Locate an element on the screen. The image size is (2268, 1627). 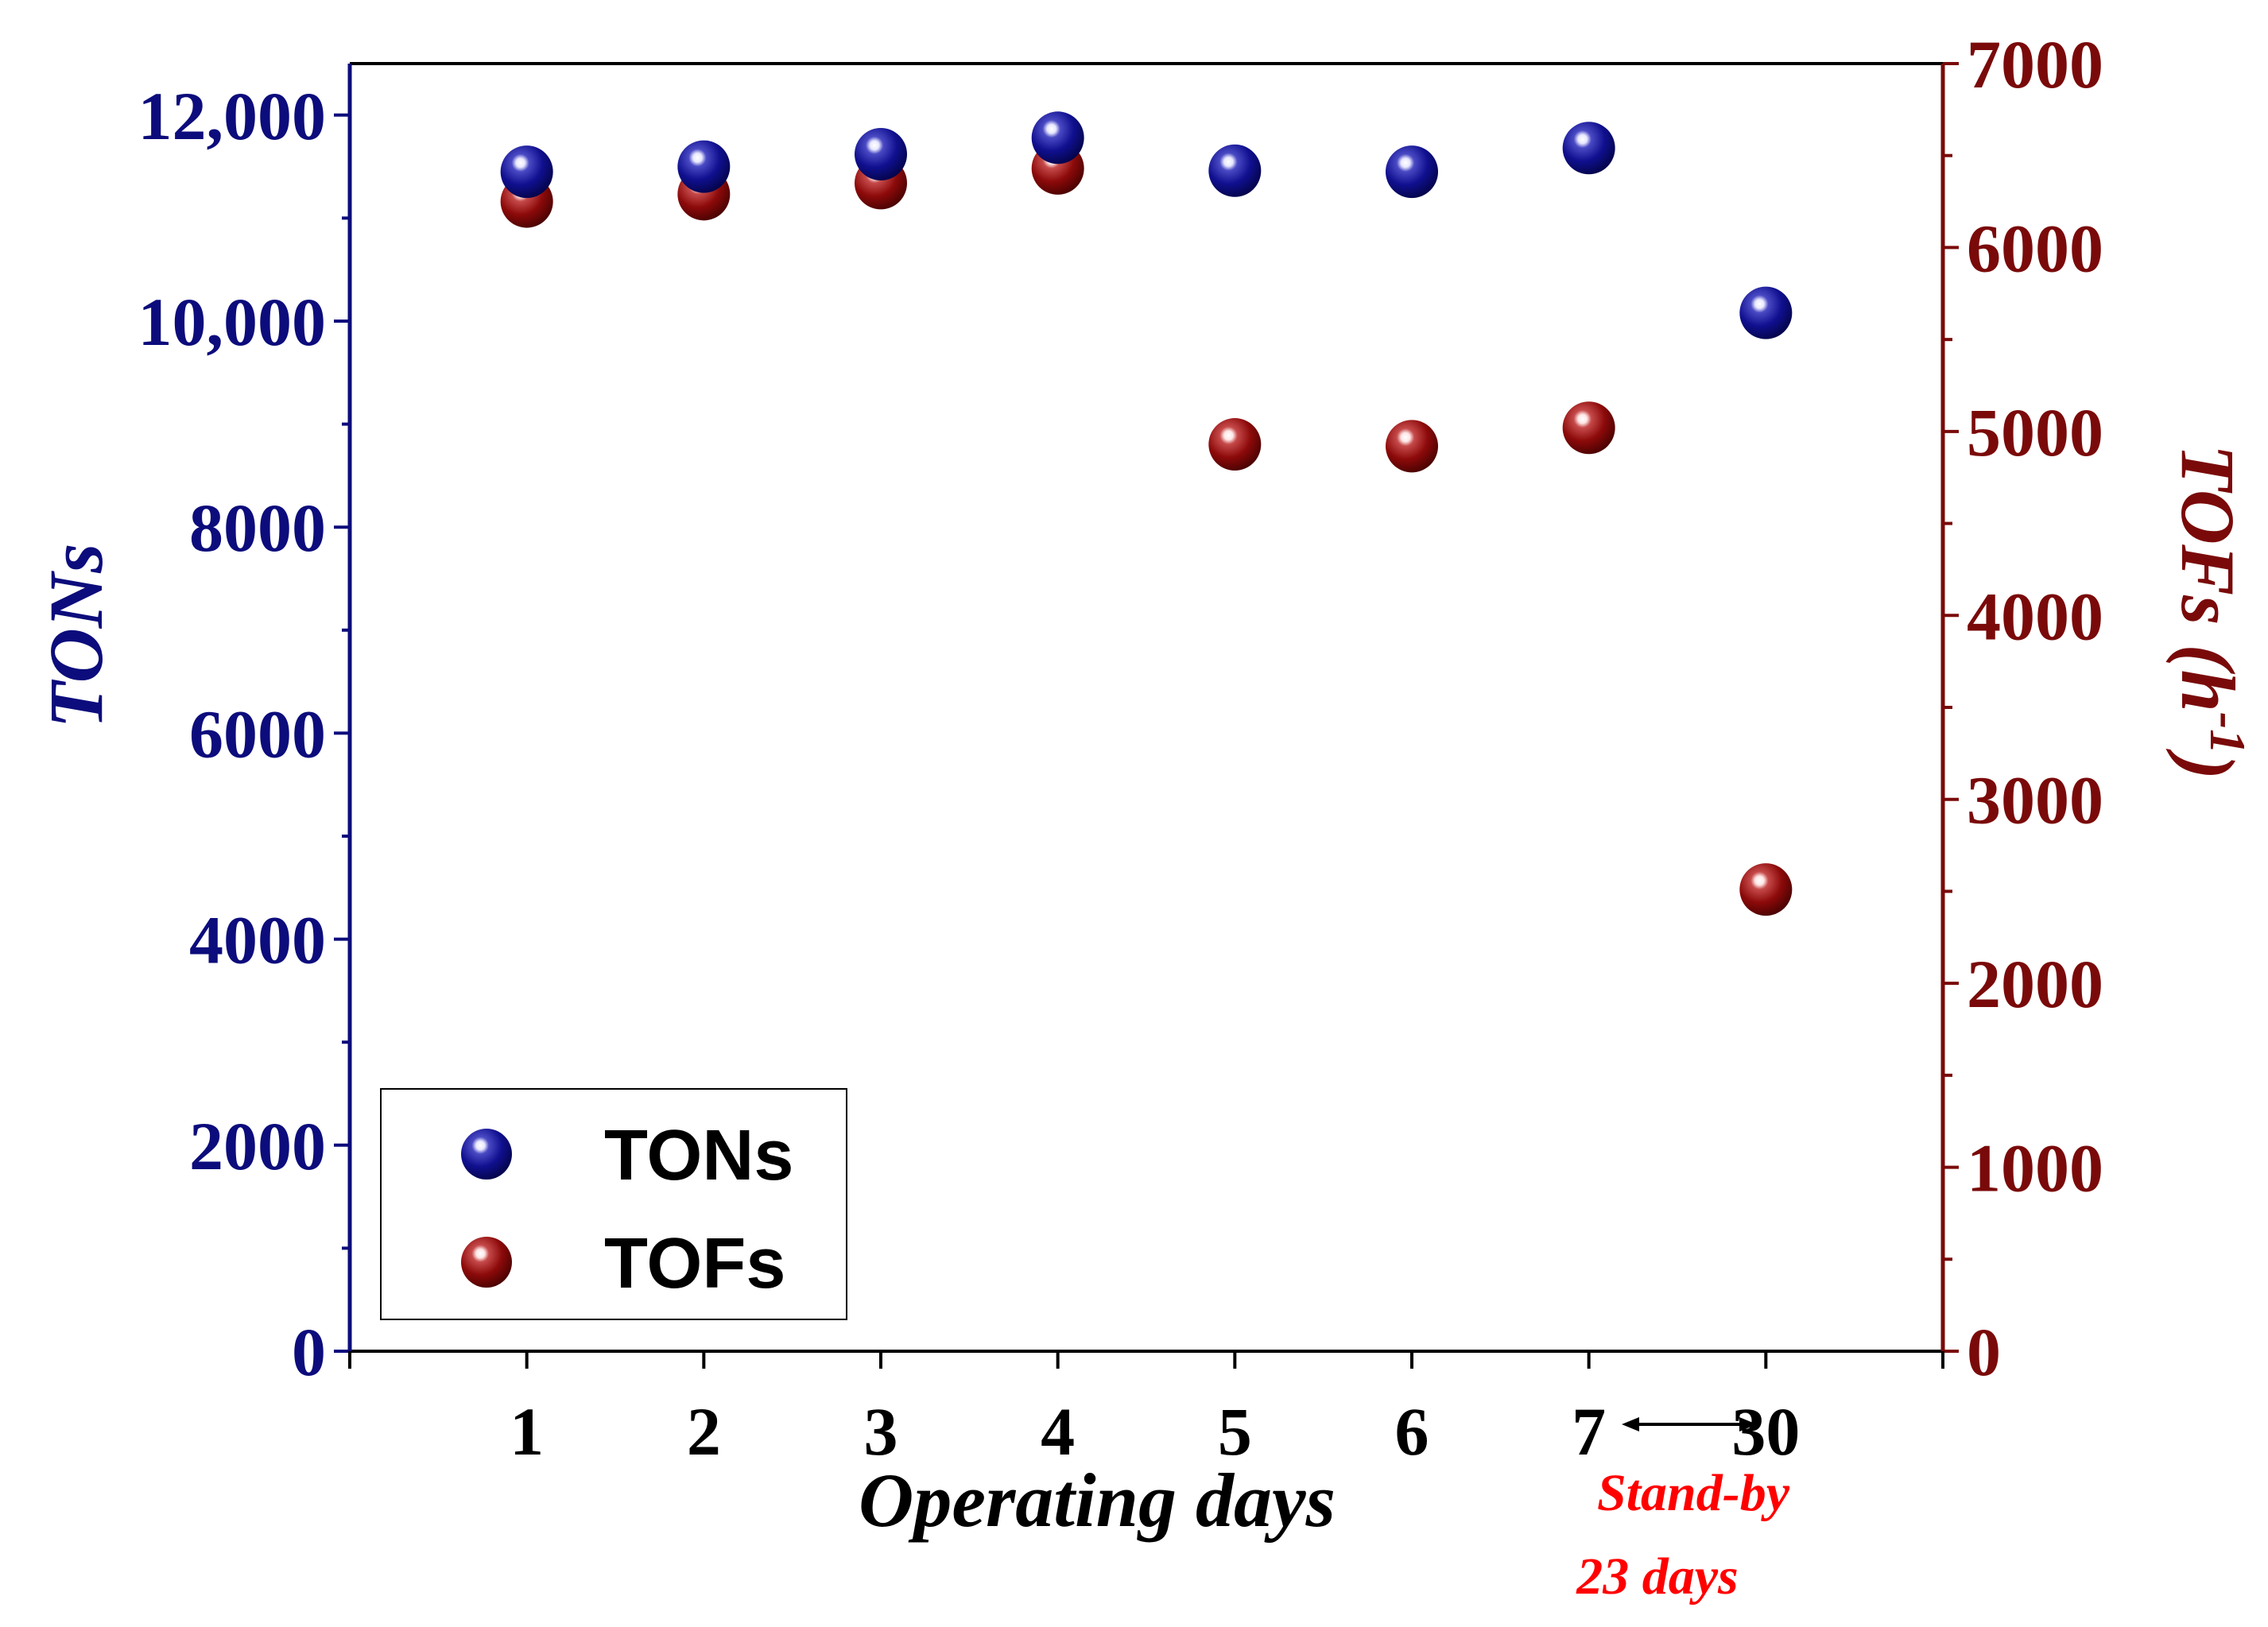
double-arrow is located at coordinates (1689, 1424).